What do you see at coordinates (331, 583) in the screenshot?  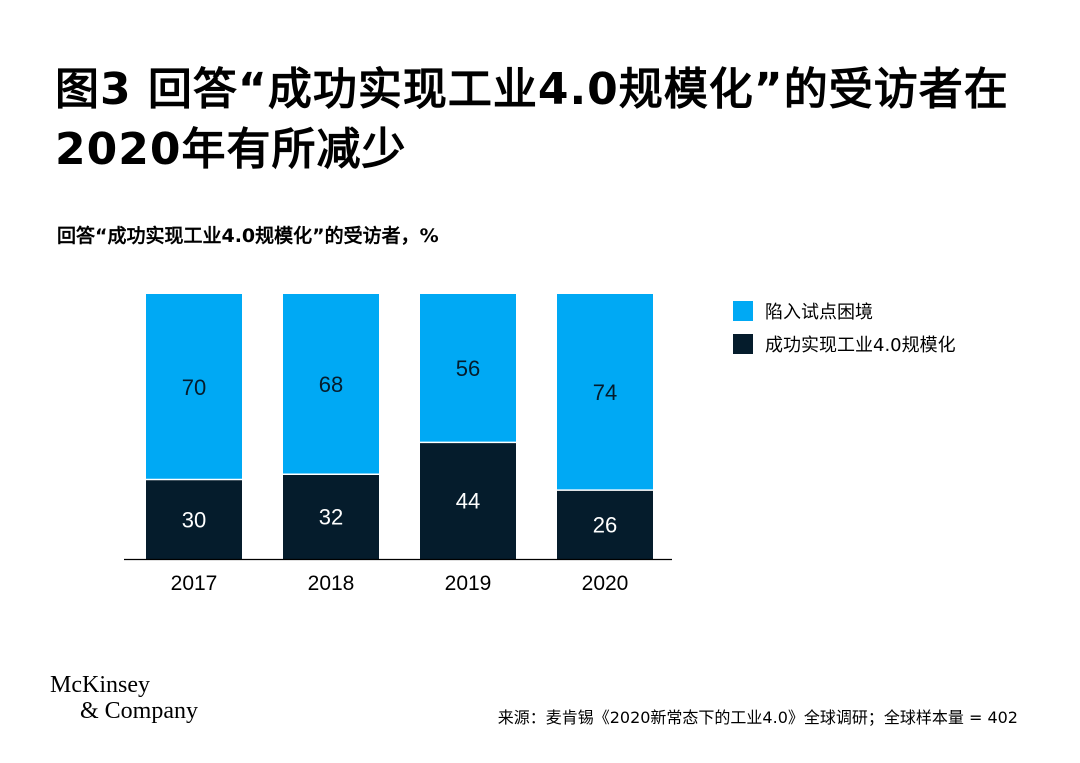 I see `x-tick-label-2018: 2018` at bounding box center [331, 583].